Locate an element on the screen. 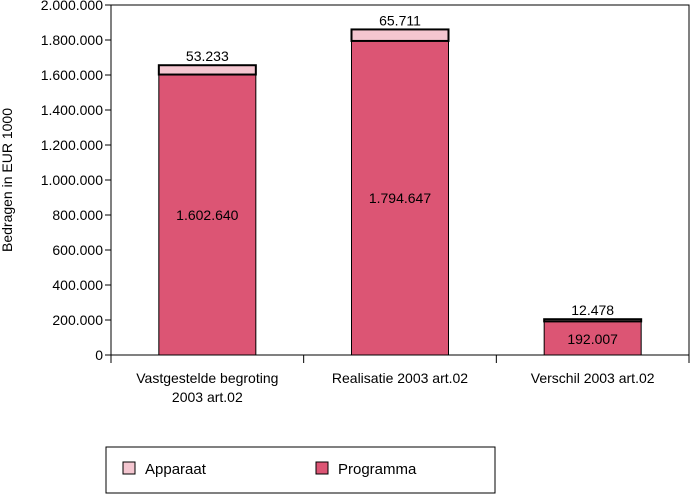 The width and height of the screenshot is (691, 495). y-tick-label: 200.000 is located at coordinates (77, 320).